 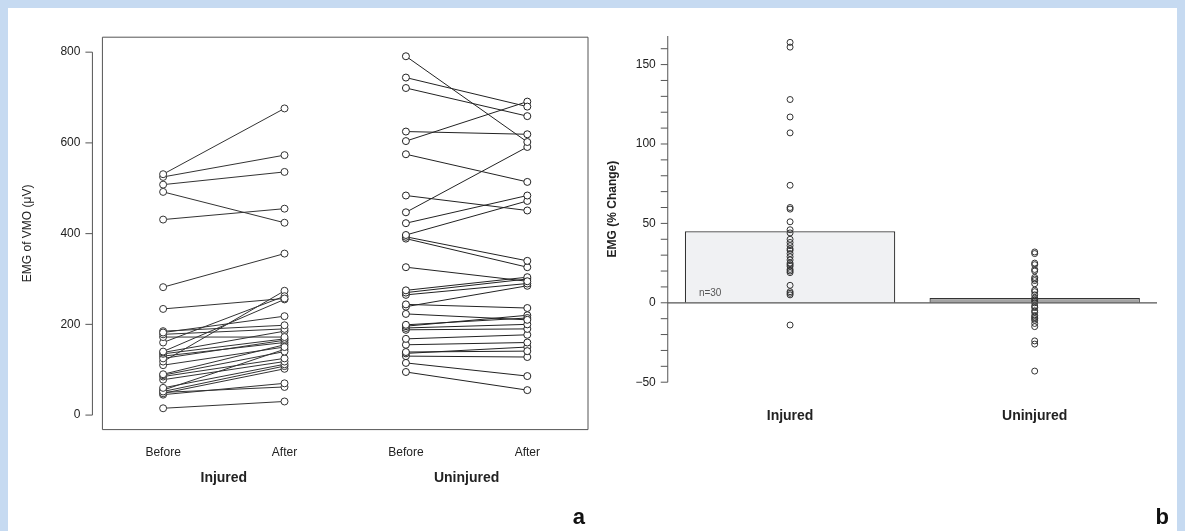 I want to click on y-tick-label: 400, so click(x=70, y=232).